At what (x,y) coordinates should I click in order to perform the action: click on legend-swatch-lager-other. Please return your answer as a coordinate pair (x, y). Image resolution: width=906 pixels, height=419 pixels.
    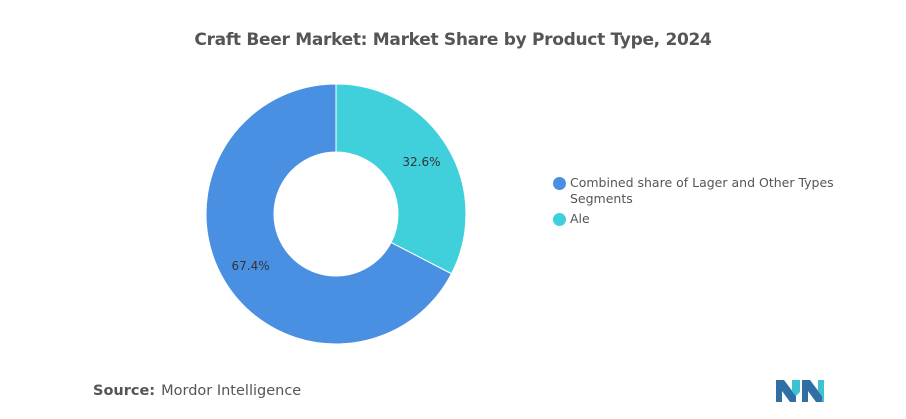
    Looking at the image, I should click on (559, 183).